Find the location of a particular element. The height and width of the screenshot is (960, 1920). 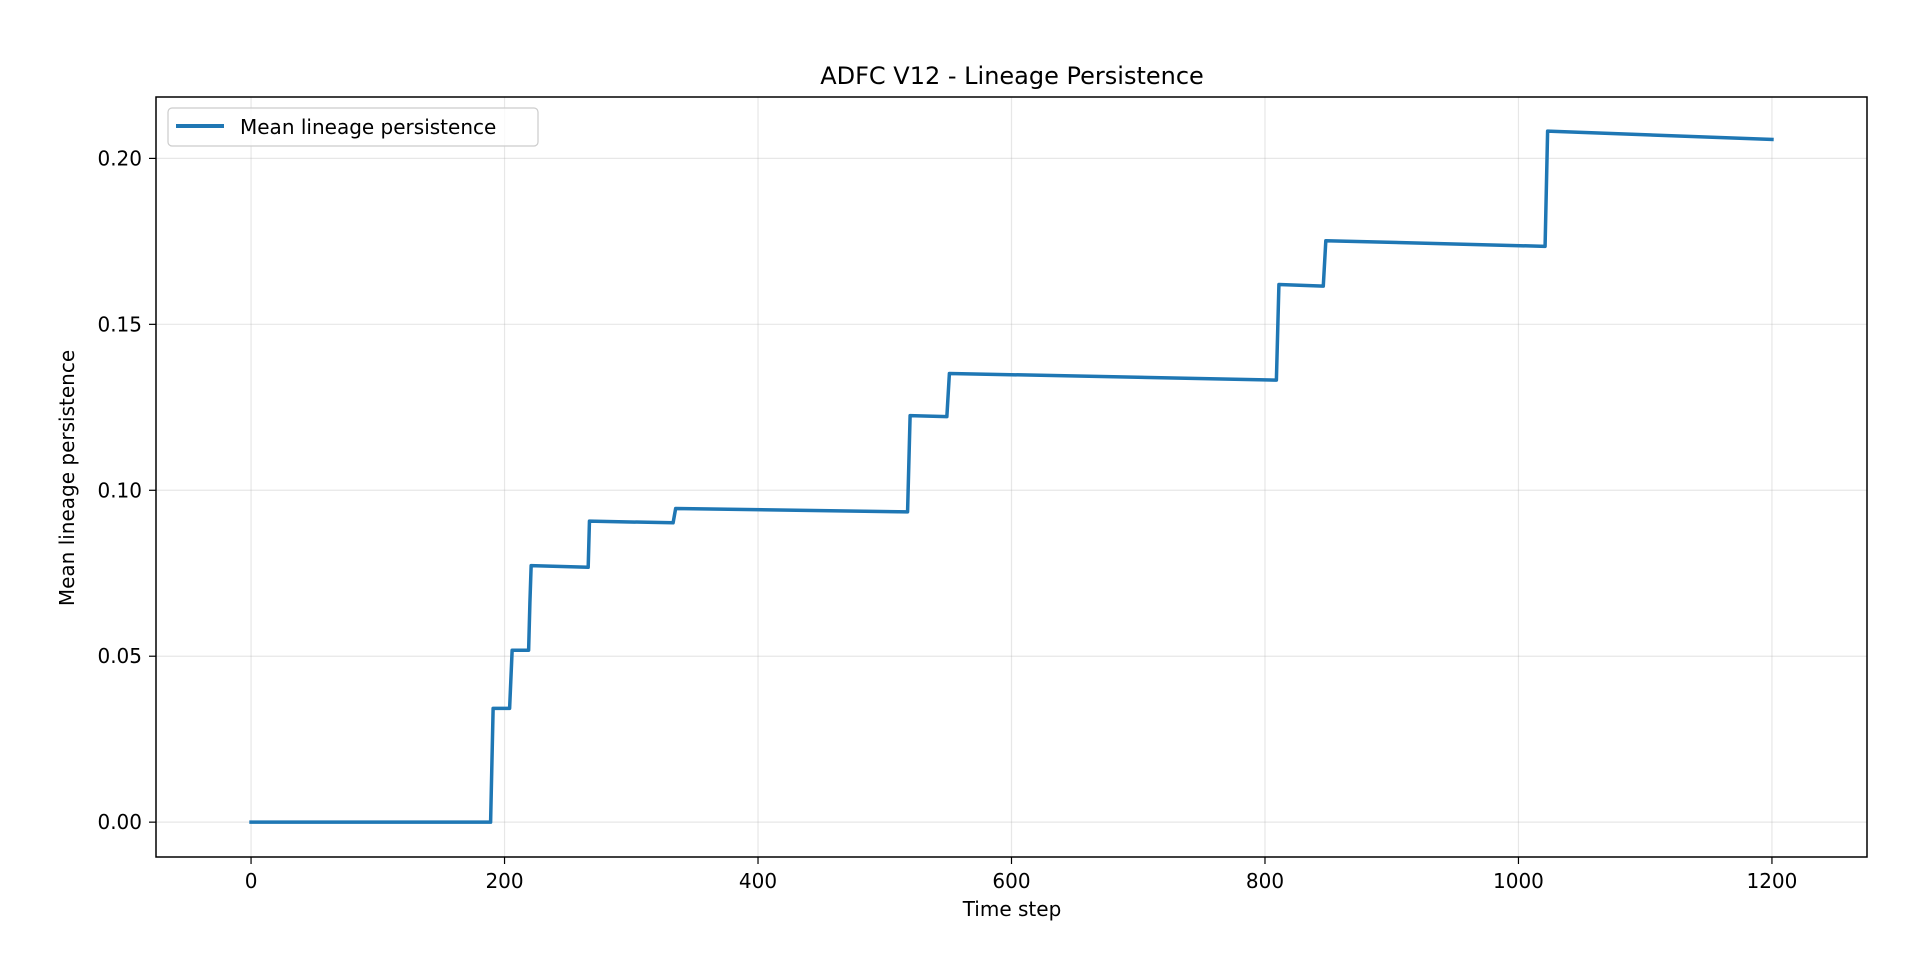

chart-title: ADFC V12 - Lineage Persistence is located at coordinates (1012, 76).